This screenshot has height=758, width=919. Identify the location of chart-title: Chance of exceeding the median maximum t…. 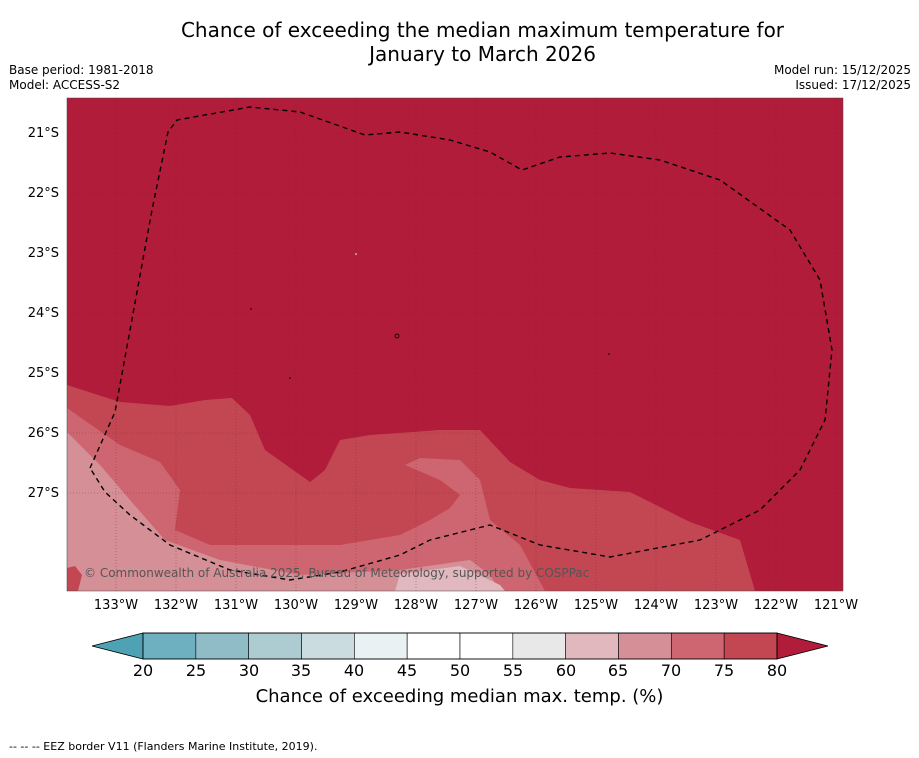
(459, 42).